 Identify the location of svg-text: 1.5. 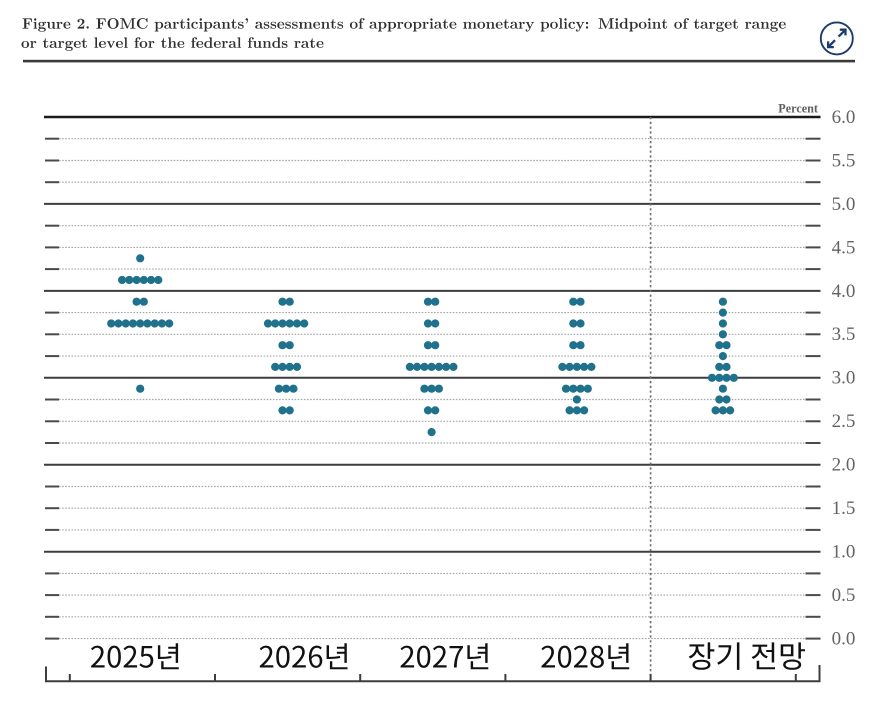
(844, 508).